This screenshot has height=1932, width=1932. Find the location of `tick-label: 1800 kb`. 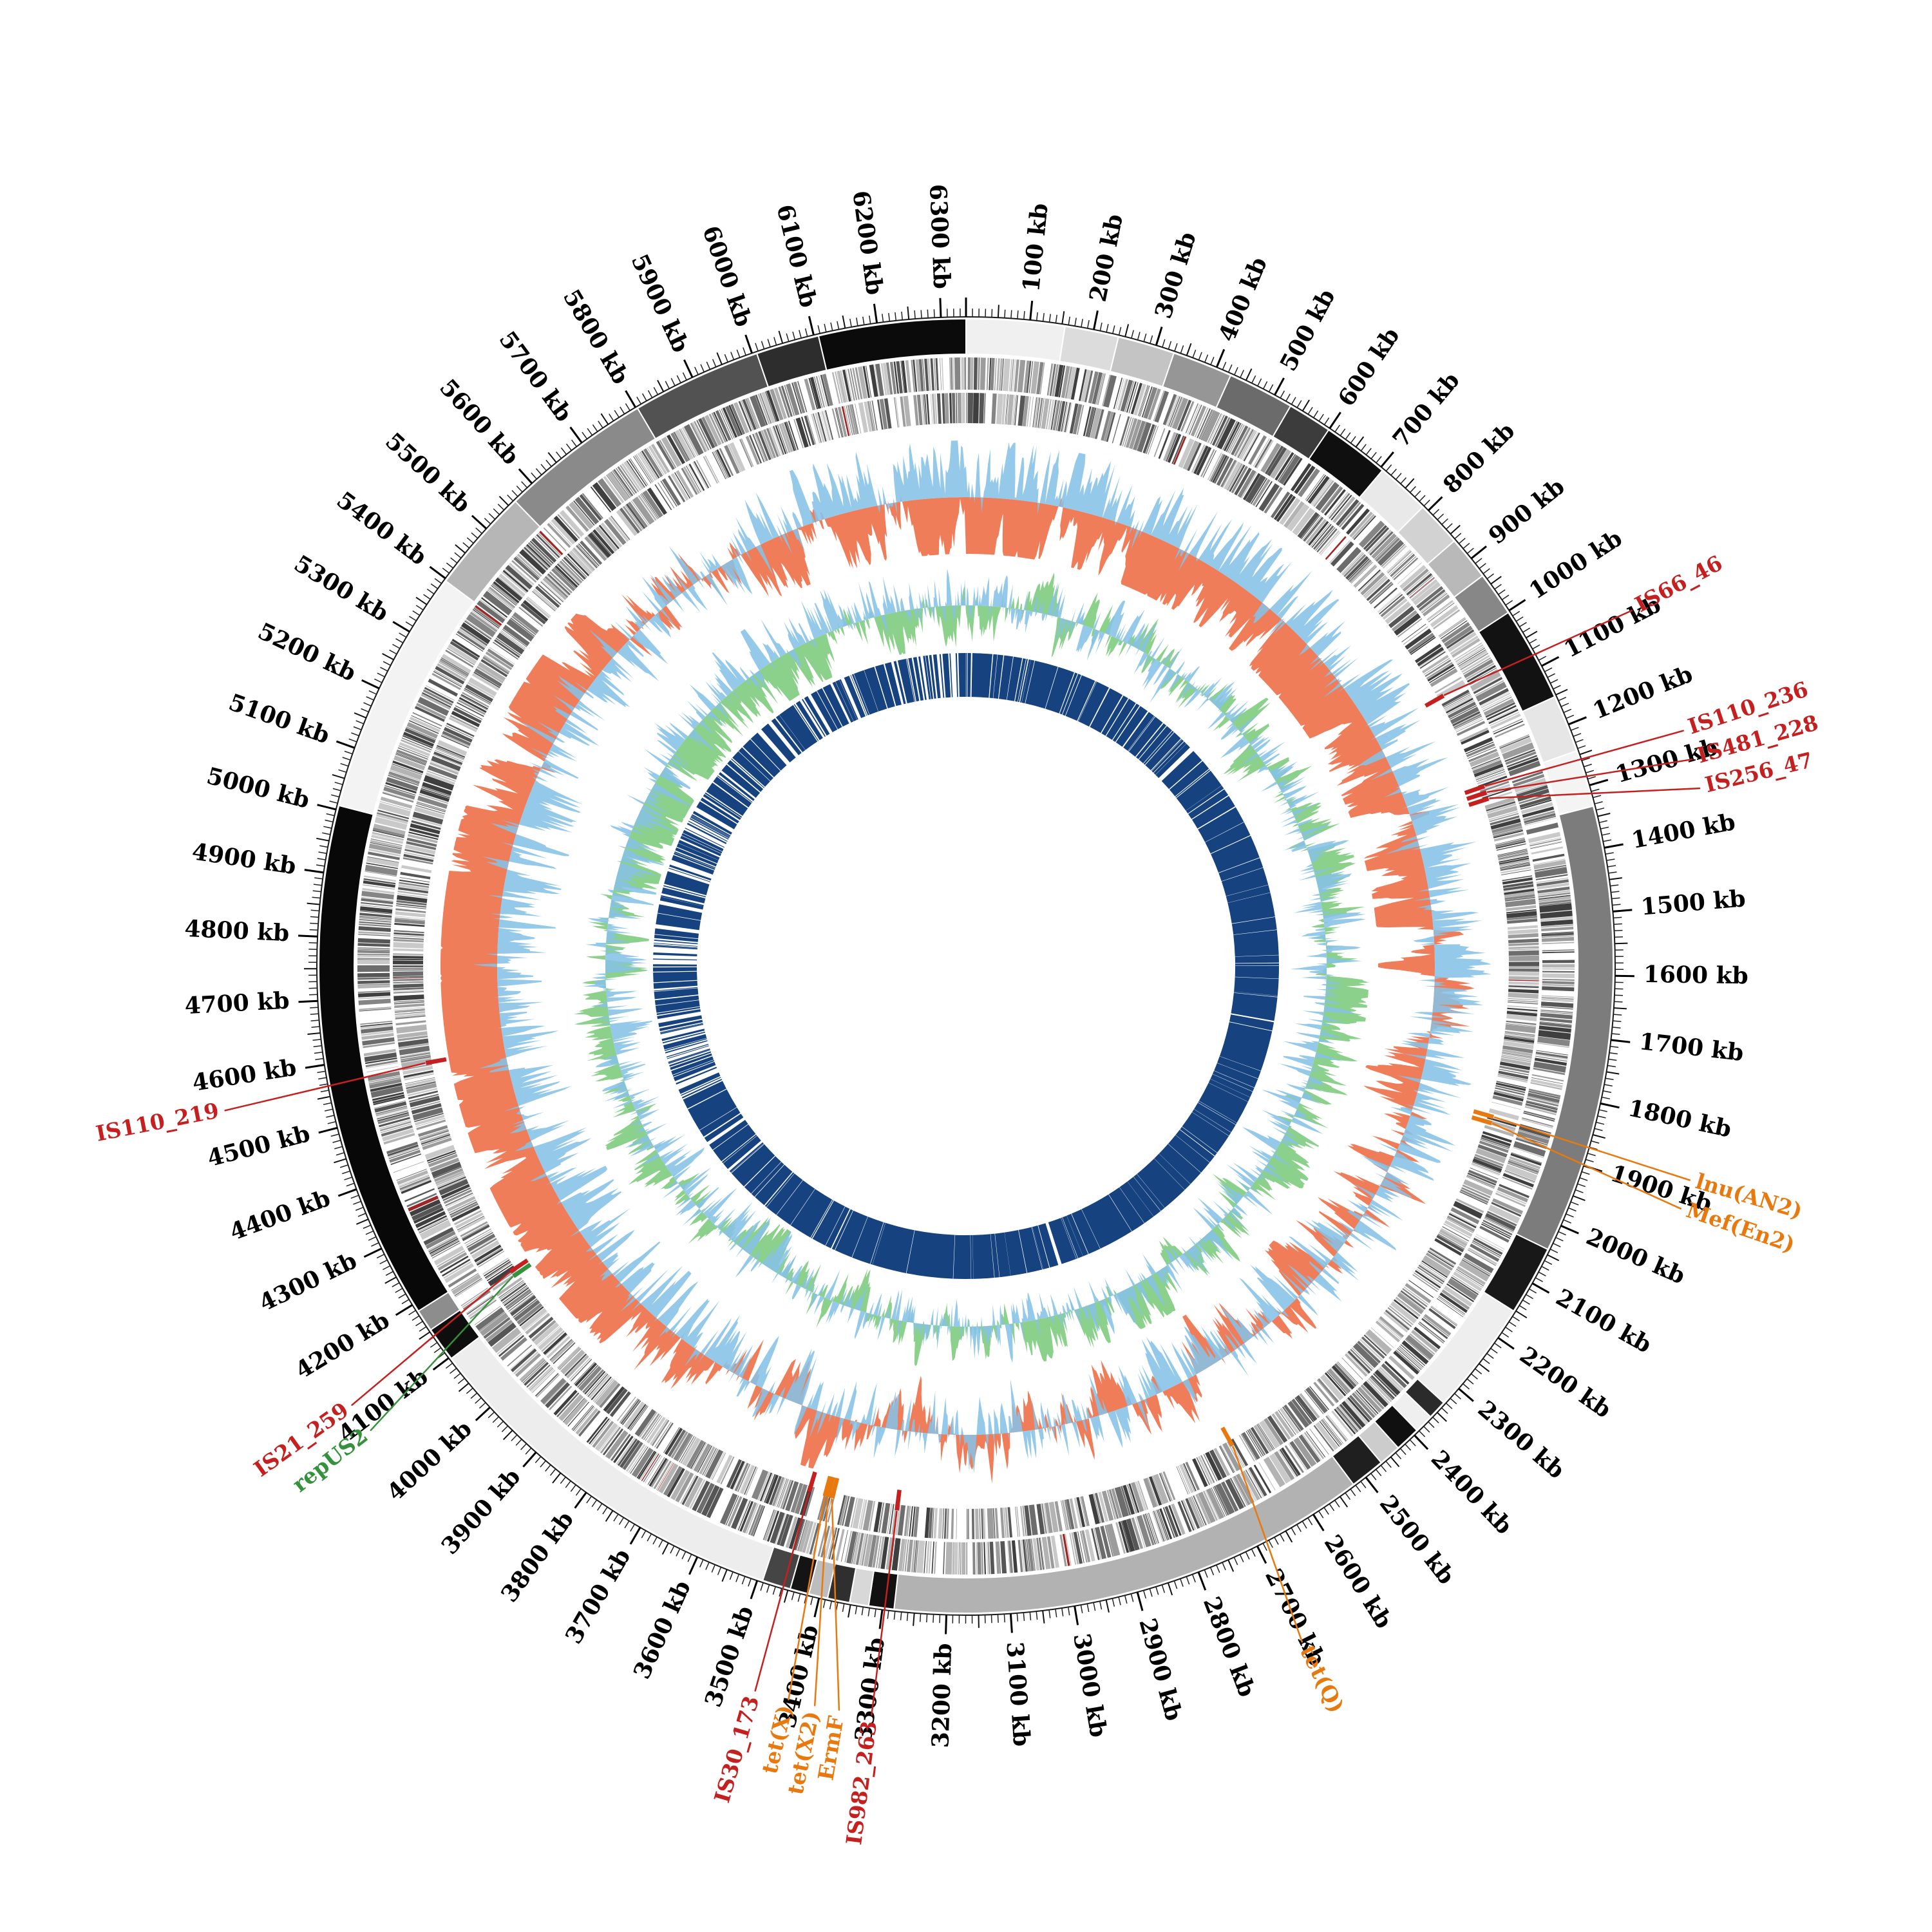

tick-label: 1800 kb is located at coordinates (1679, 1118).